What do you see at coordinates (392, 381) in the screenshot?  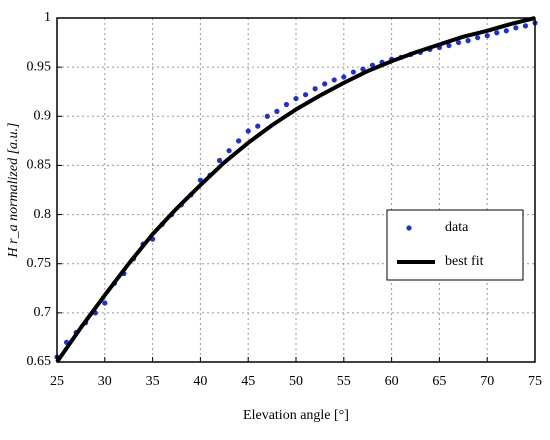 I see `x-tick-label: 60` at bounding box center [392, 381].